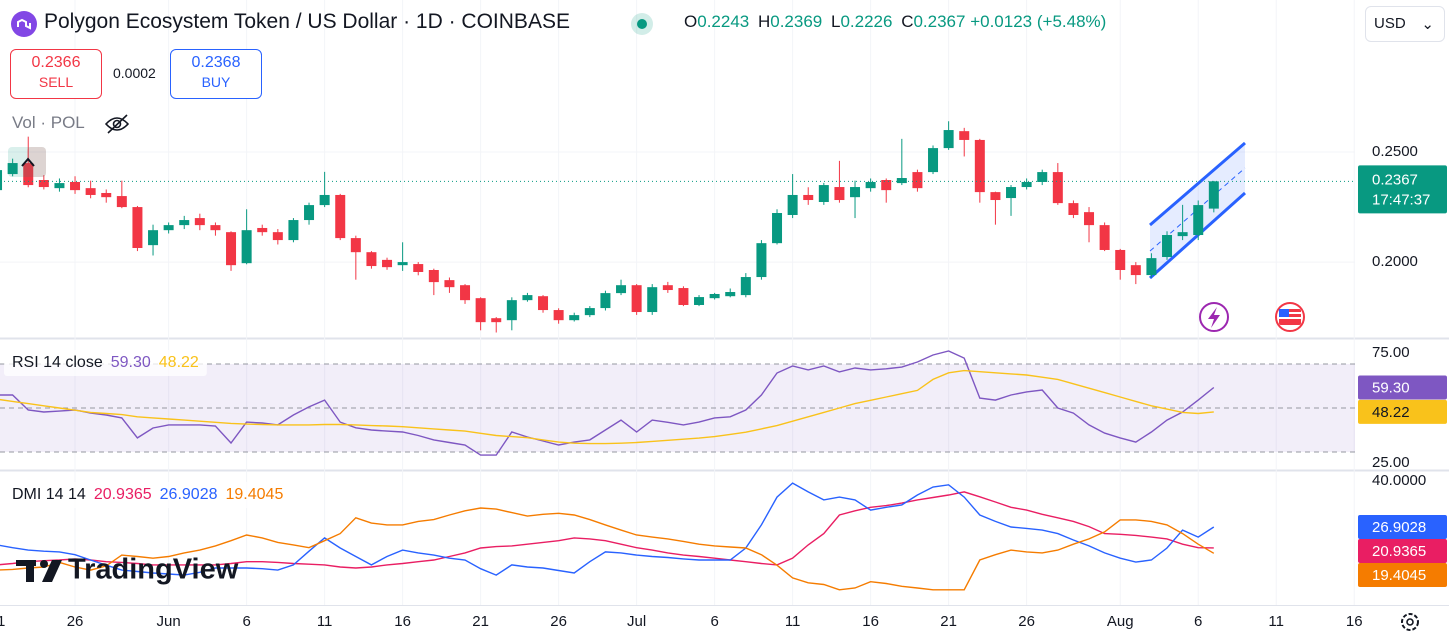 The width and height of the screenshot is (1449, 640). What do you see at coordinates (870, 621) in the screenshot?
I see `x-tick-label: 16` at bounding box center [870, 621].